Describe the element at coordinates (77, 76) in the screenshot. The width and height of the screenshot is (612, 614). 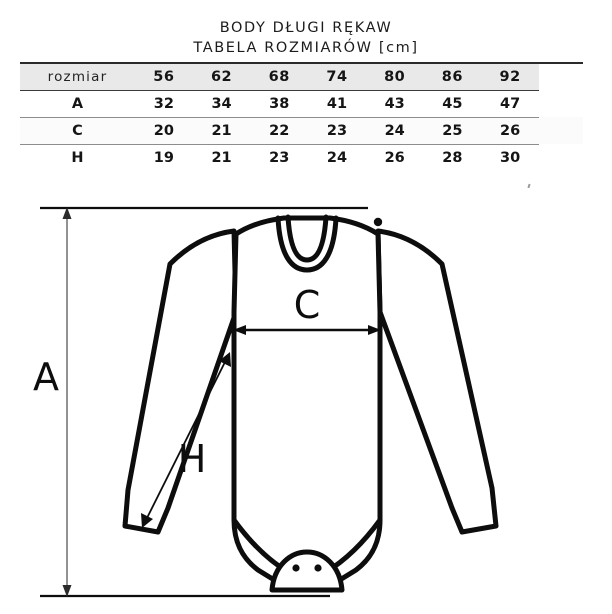
I see `header-label-rozmiar: rozmiar` at that location.